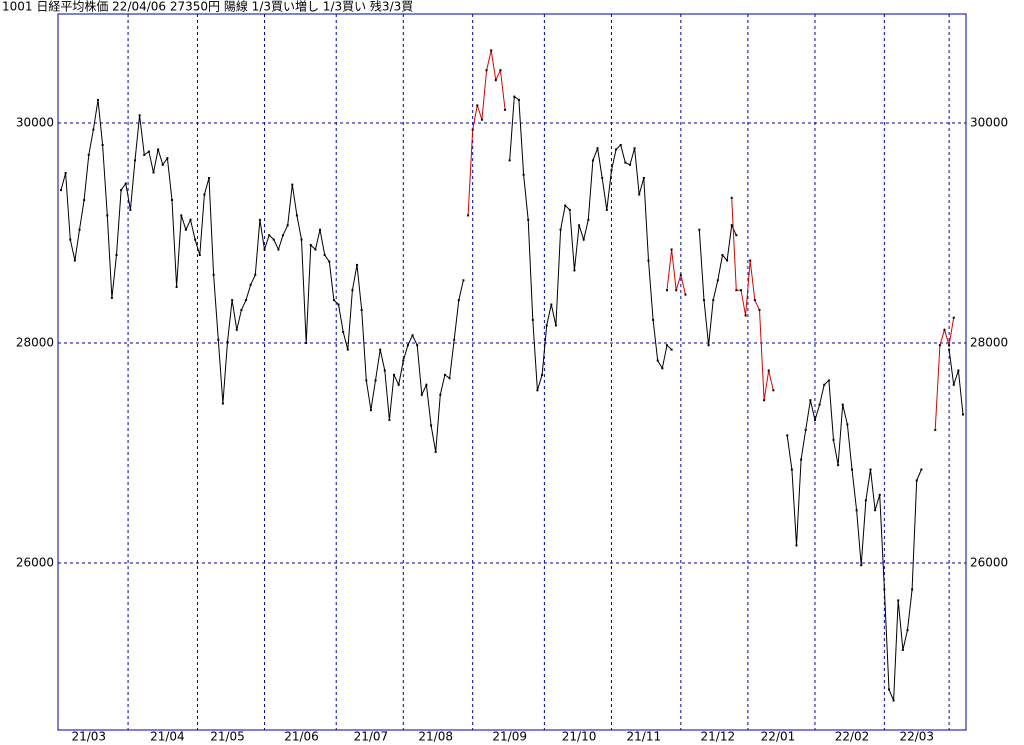  I want to click on x-tick-label: 21/07, so click(371, 737).